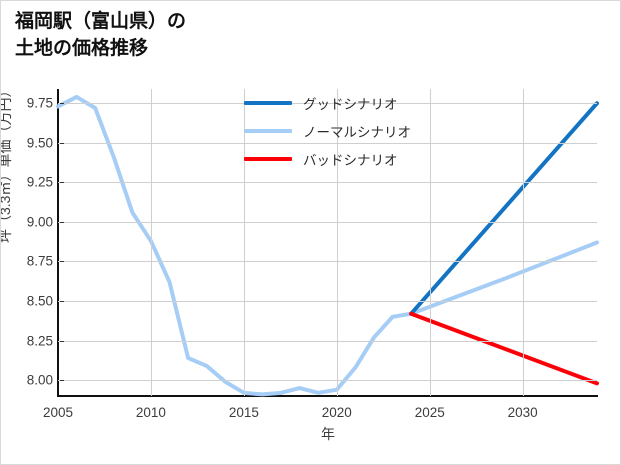 The image size is (621, 465). Describe the element at coordinates (243, 412) in the screenshot. I see `x-axis-tick-label: 2015` at that location.